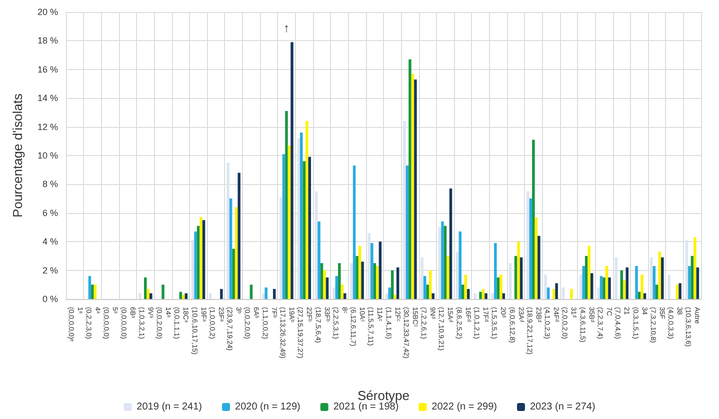  What do you see at coordinates (47, 41) in the screenshot?
I see `y-tick-label: 18 %` at bounding box center [47, 41].